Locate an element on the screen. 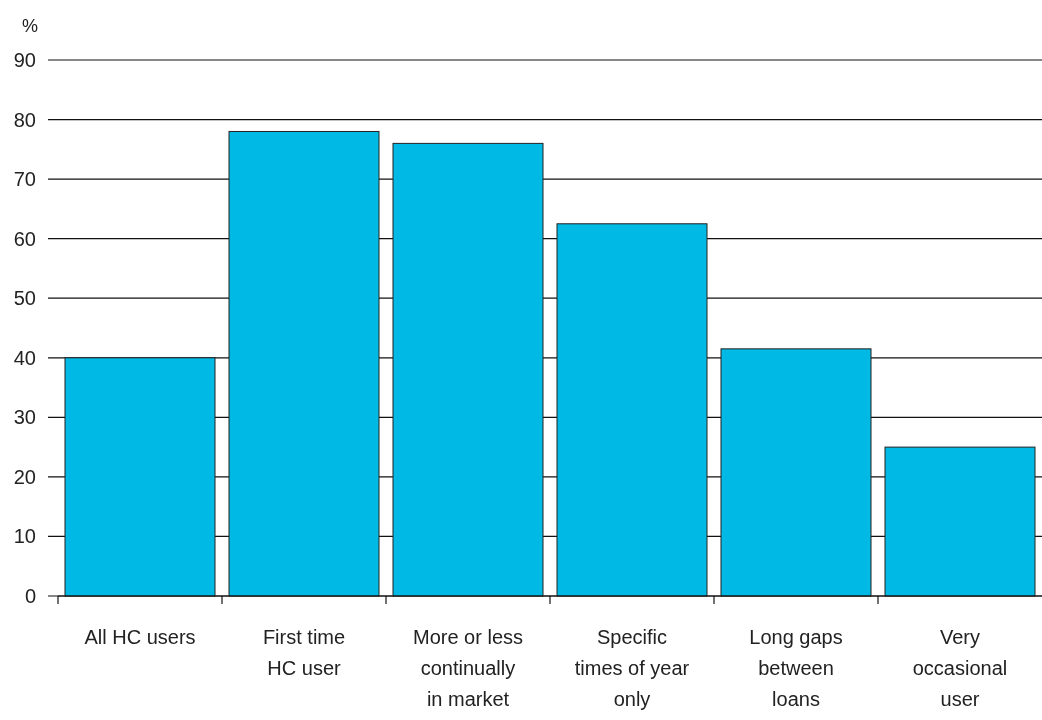  x-tick-label: First time HC user is located at coordinates (304, 652).